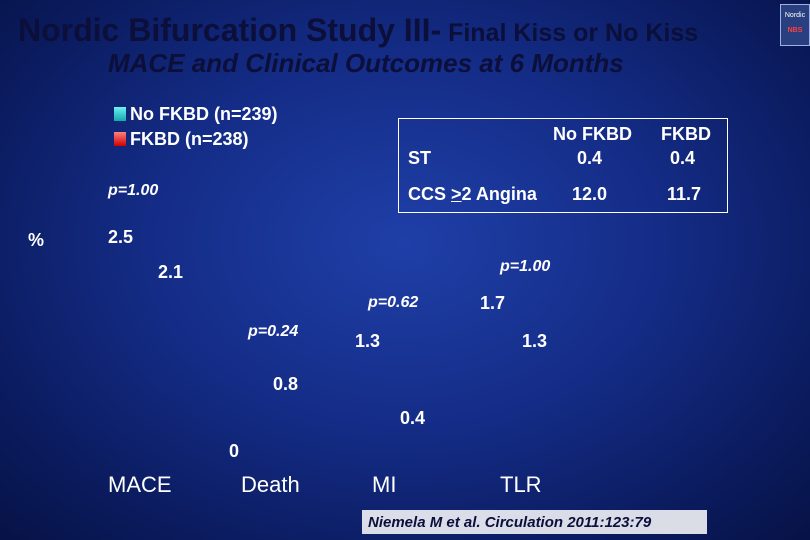 The image size is (810, 540). What do you see at coordinates (270, 484) in the screenshot?
I see `x-tick-label-death: Death` at bounding box center [270, 484].